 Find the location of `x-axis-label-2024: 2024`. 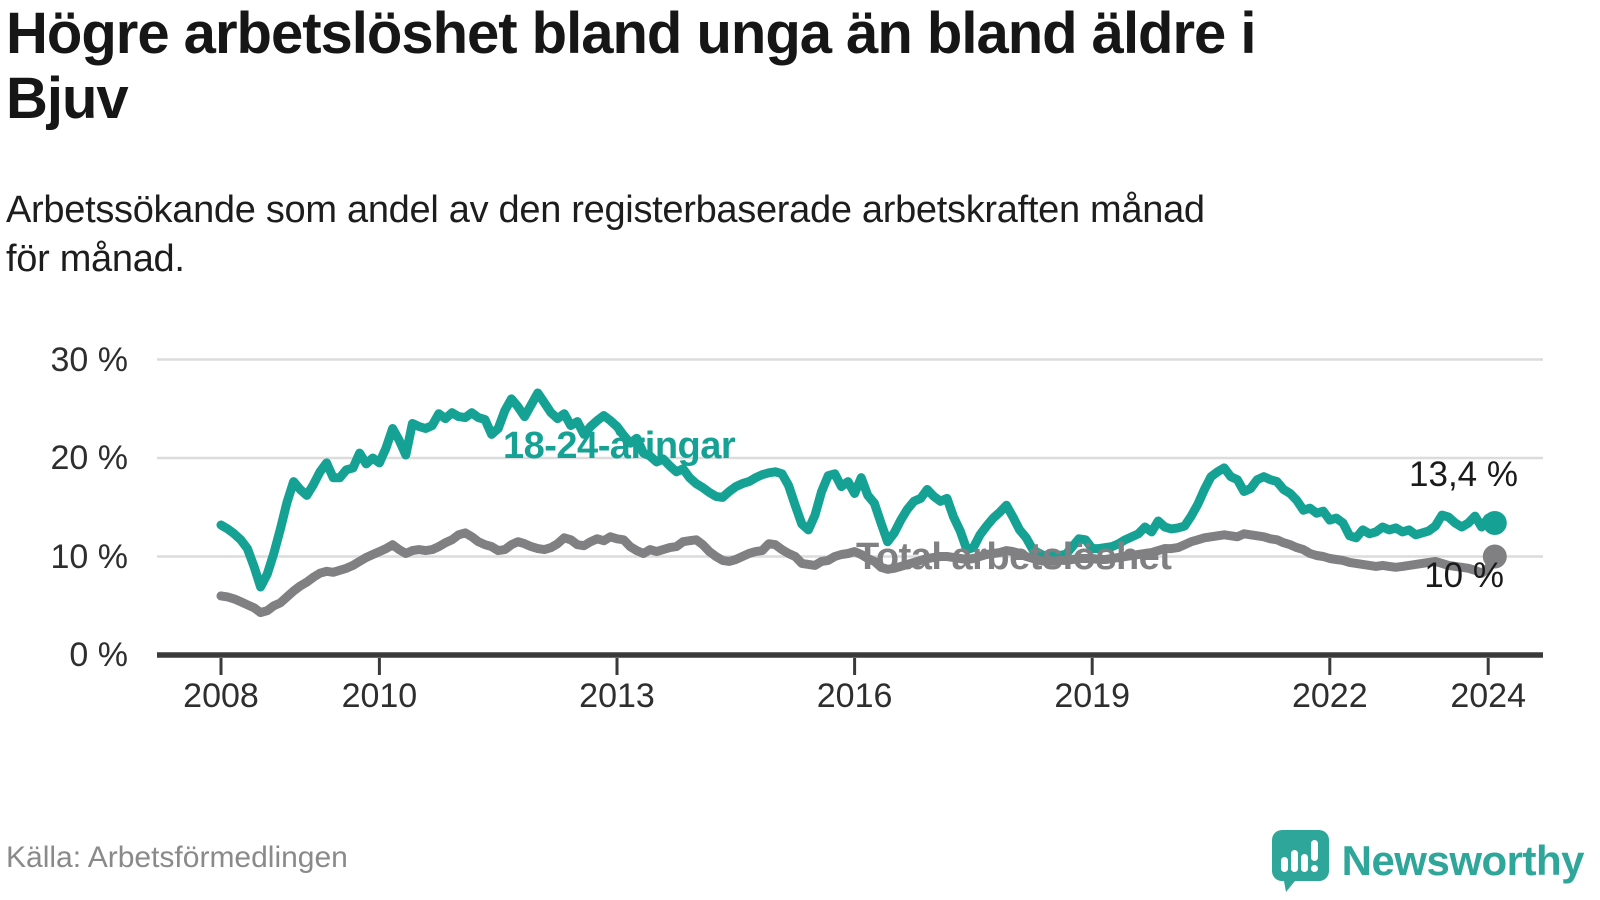

x-axis-label-2024: 2024 is located at coordinates (1488, 696).